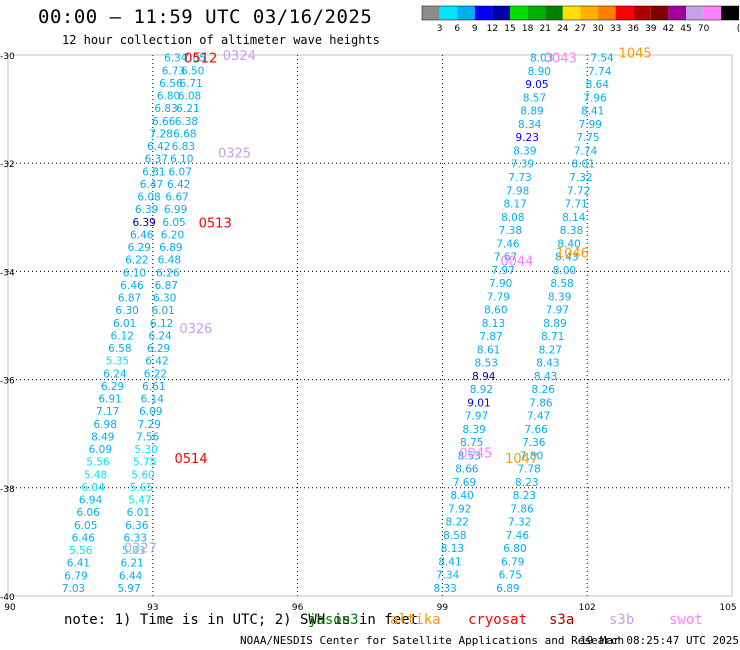 The image size is (740, 650). Describe the element at coordinates (136, 261) in the screenshot. I see `swh-value: 6.22` at that location.